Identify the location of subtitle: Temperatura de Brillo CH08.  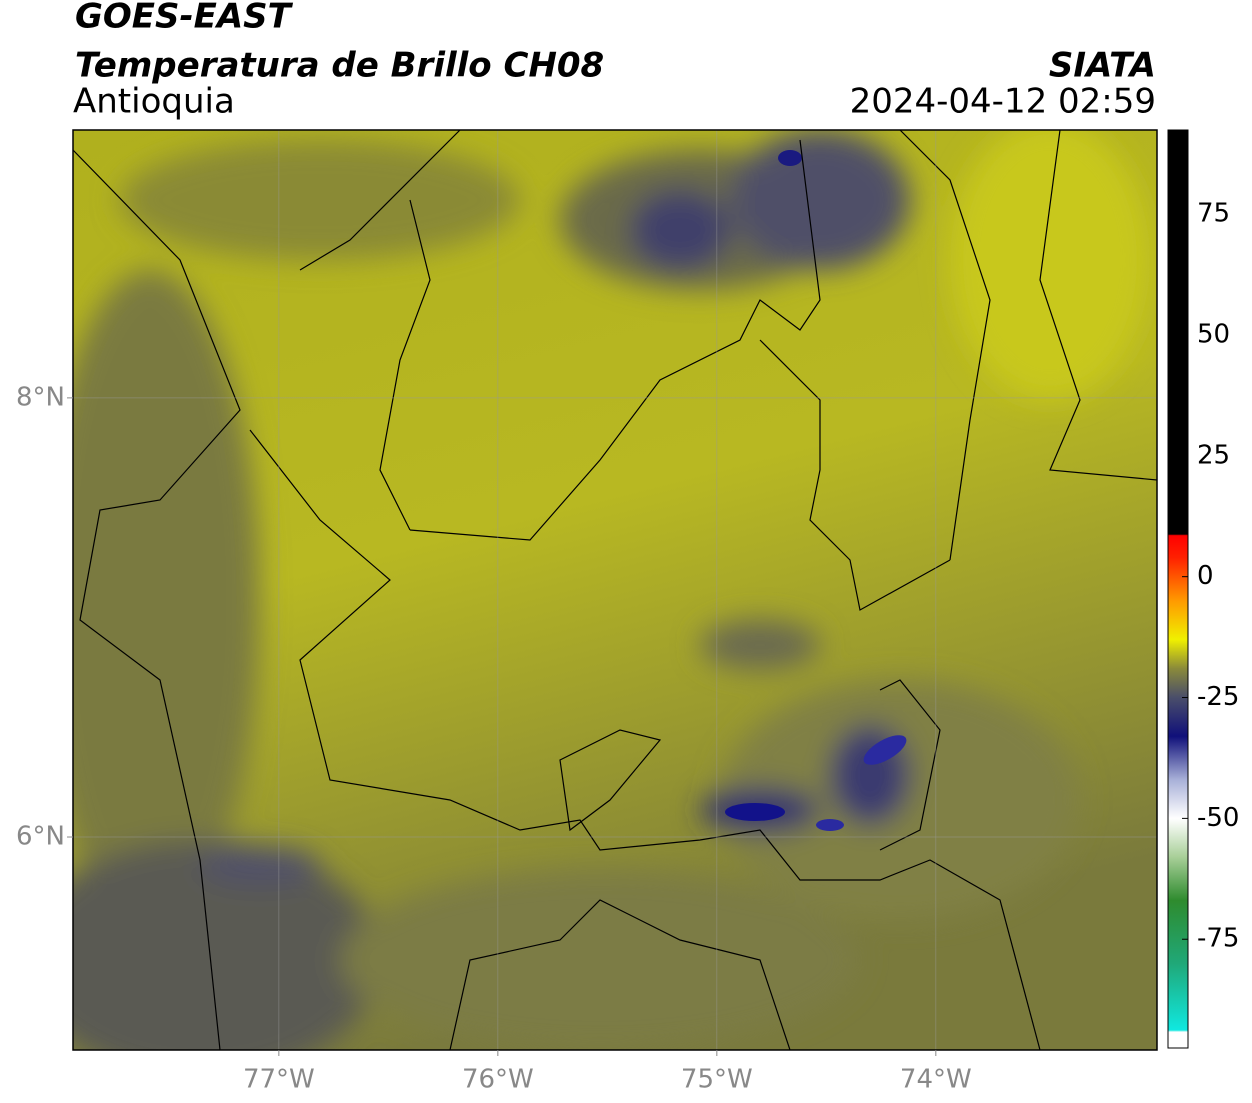
(339, 66).